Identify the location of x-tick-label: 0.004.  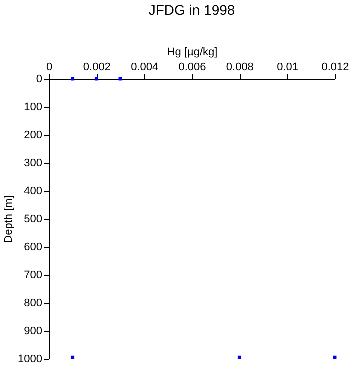
(145, 68).